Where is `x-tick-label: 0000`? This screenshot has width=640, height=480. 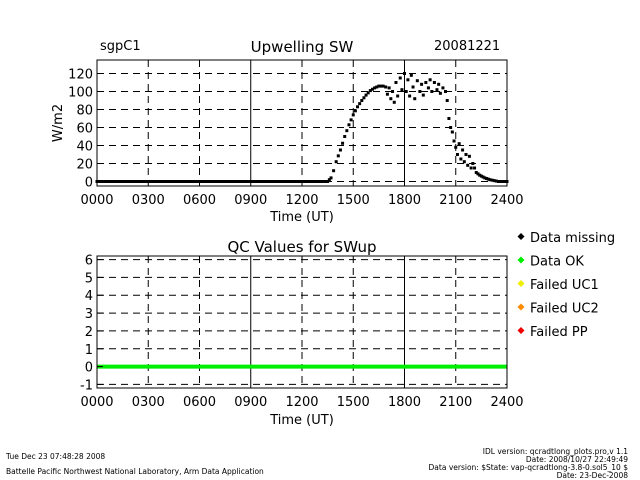
x-tick-label: 0000 is located at coordinates (96, 200).